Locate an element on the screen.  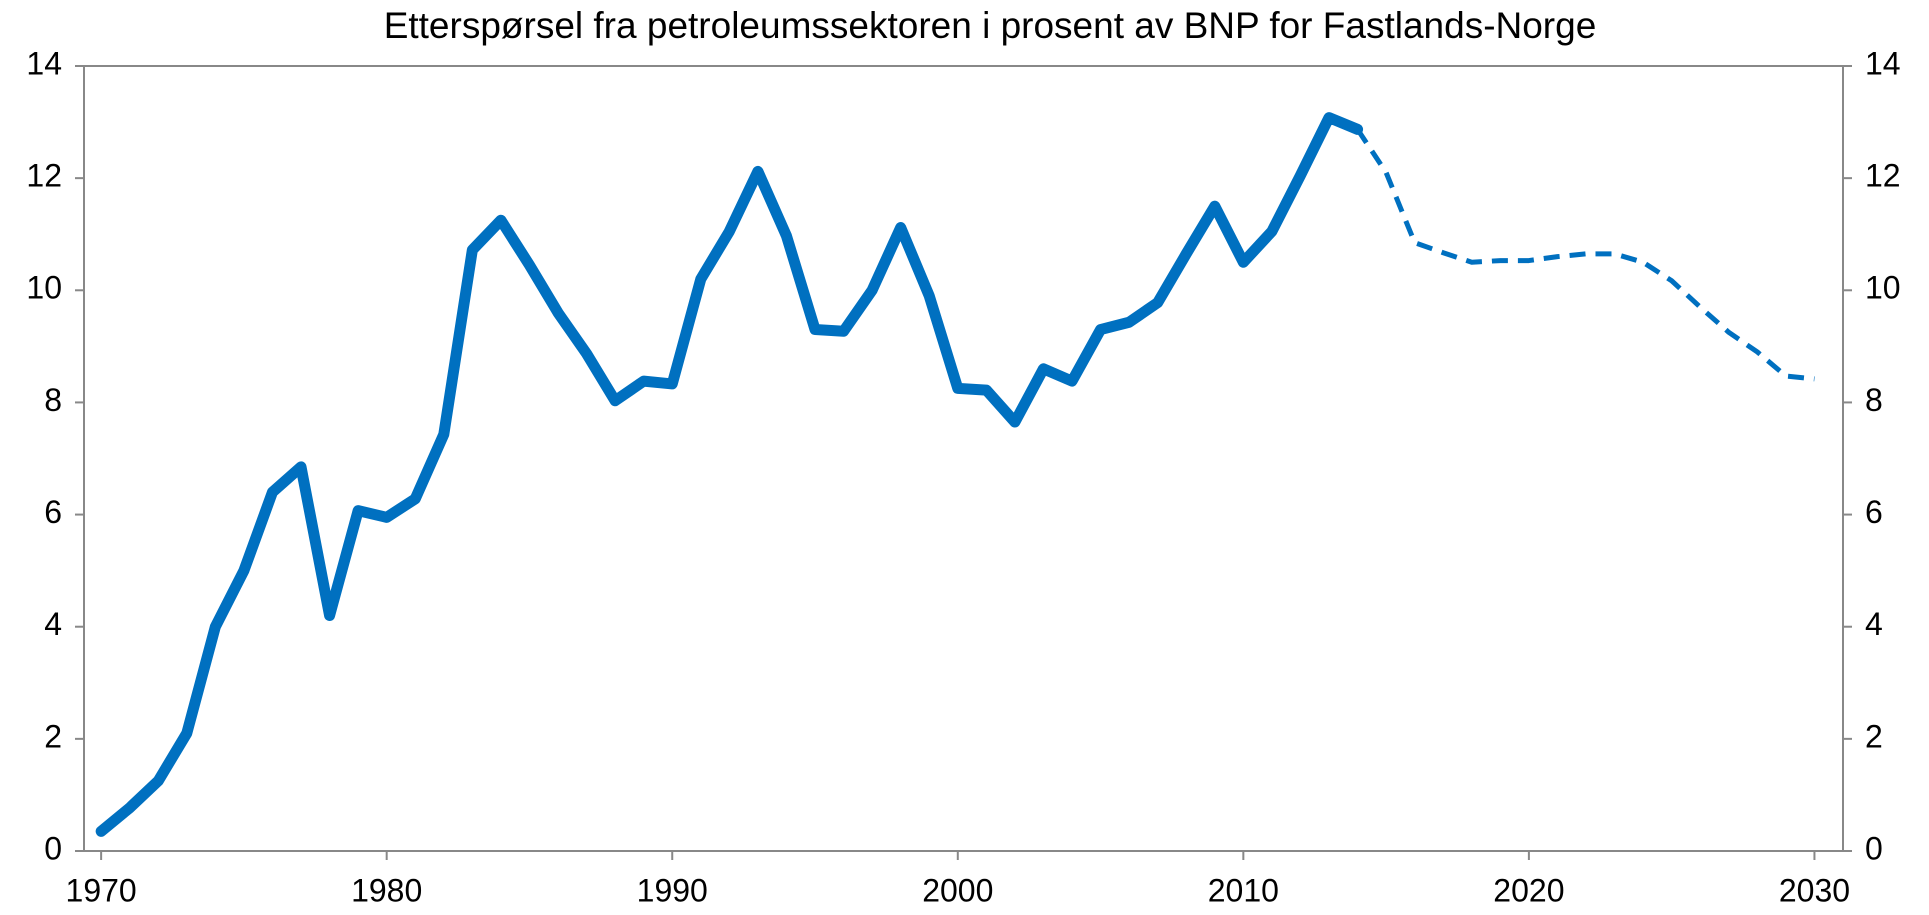
y-tick-label: 2 is located at coordinates (53, 736).